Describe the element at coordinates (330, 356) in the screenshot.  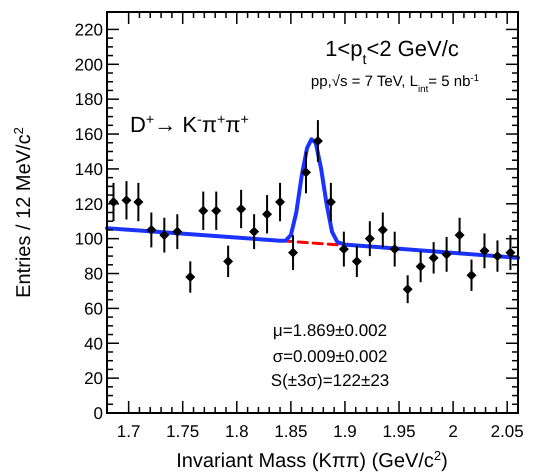
I see `annotation: σ=0.009±0.002` at that location.